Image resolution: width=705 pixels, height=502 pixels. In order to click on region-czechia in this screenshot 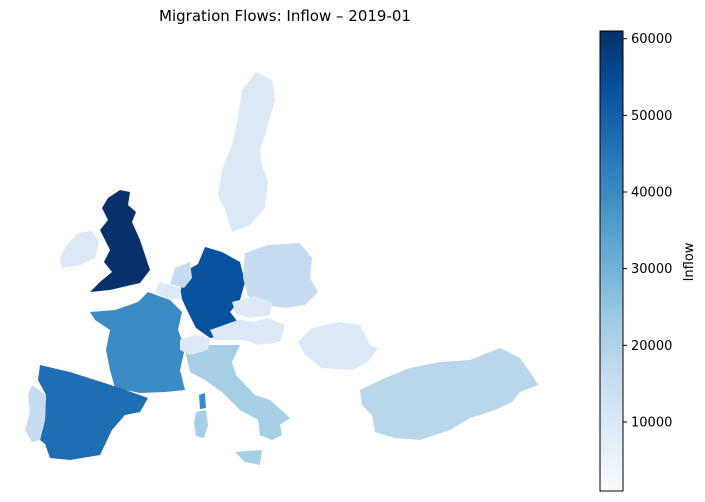, I will do `click(252, 307)`.